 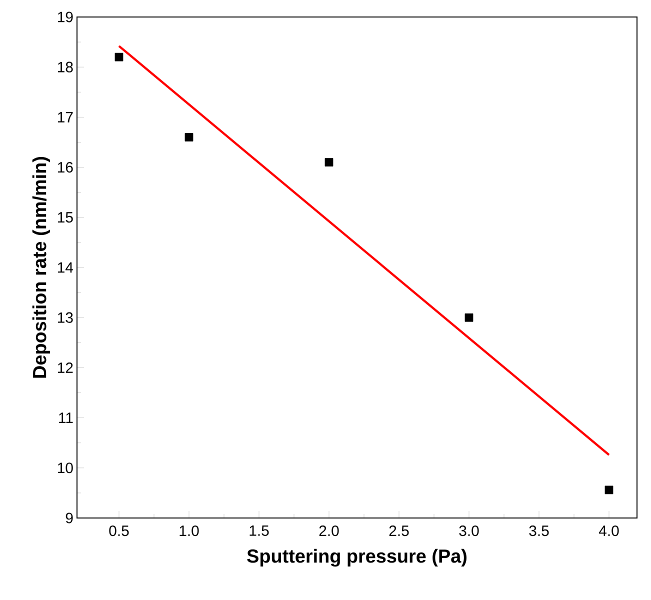 I want to click on x-tick-label: 0.5, so click(x=119, y=531).